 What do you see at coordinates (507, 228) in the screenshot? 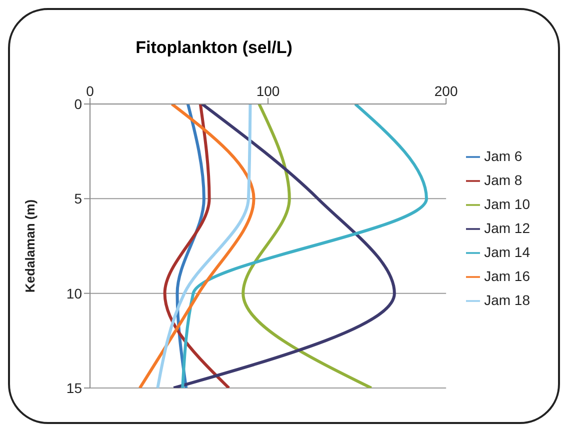
I see `legend-label: Jam 12` at bounding box center [507, 228].